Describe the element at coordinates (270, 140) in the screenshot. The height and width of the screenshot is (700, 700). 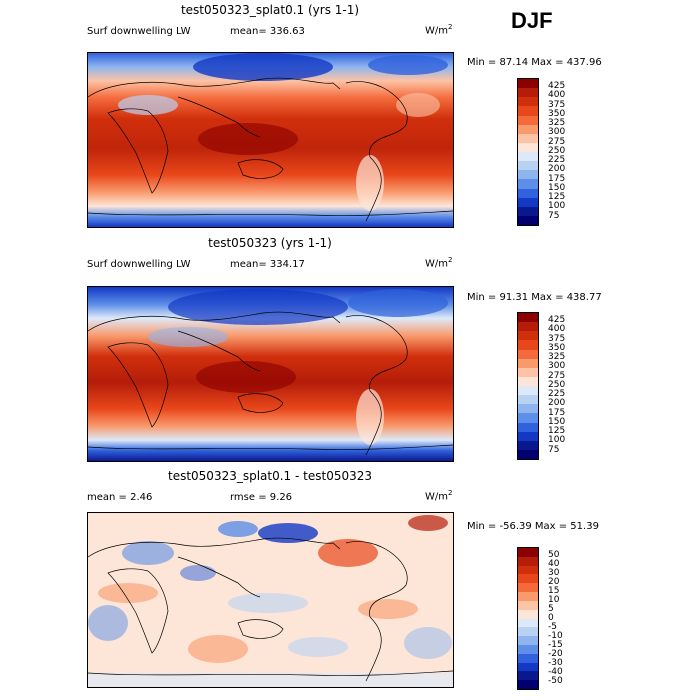
I see `panel-1-map` at that location.